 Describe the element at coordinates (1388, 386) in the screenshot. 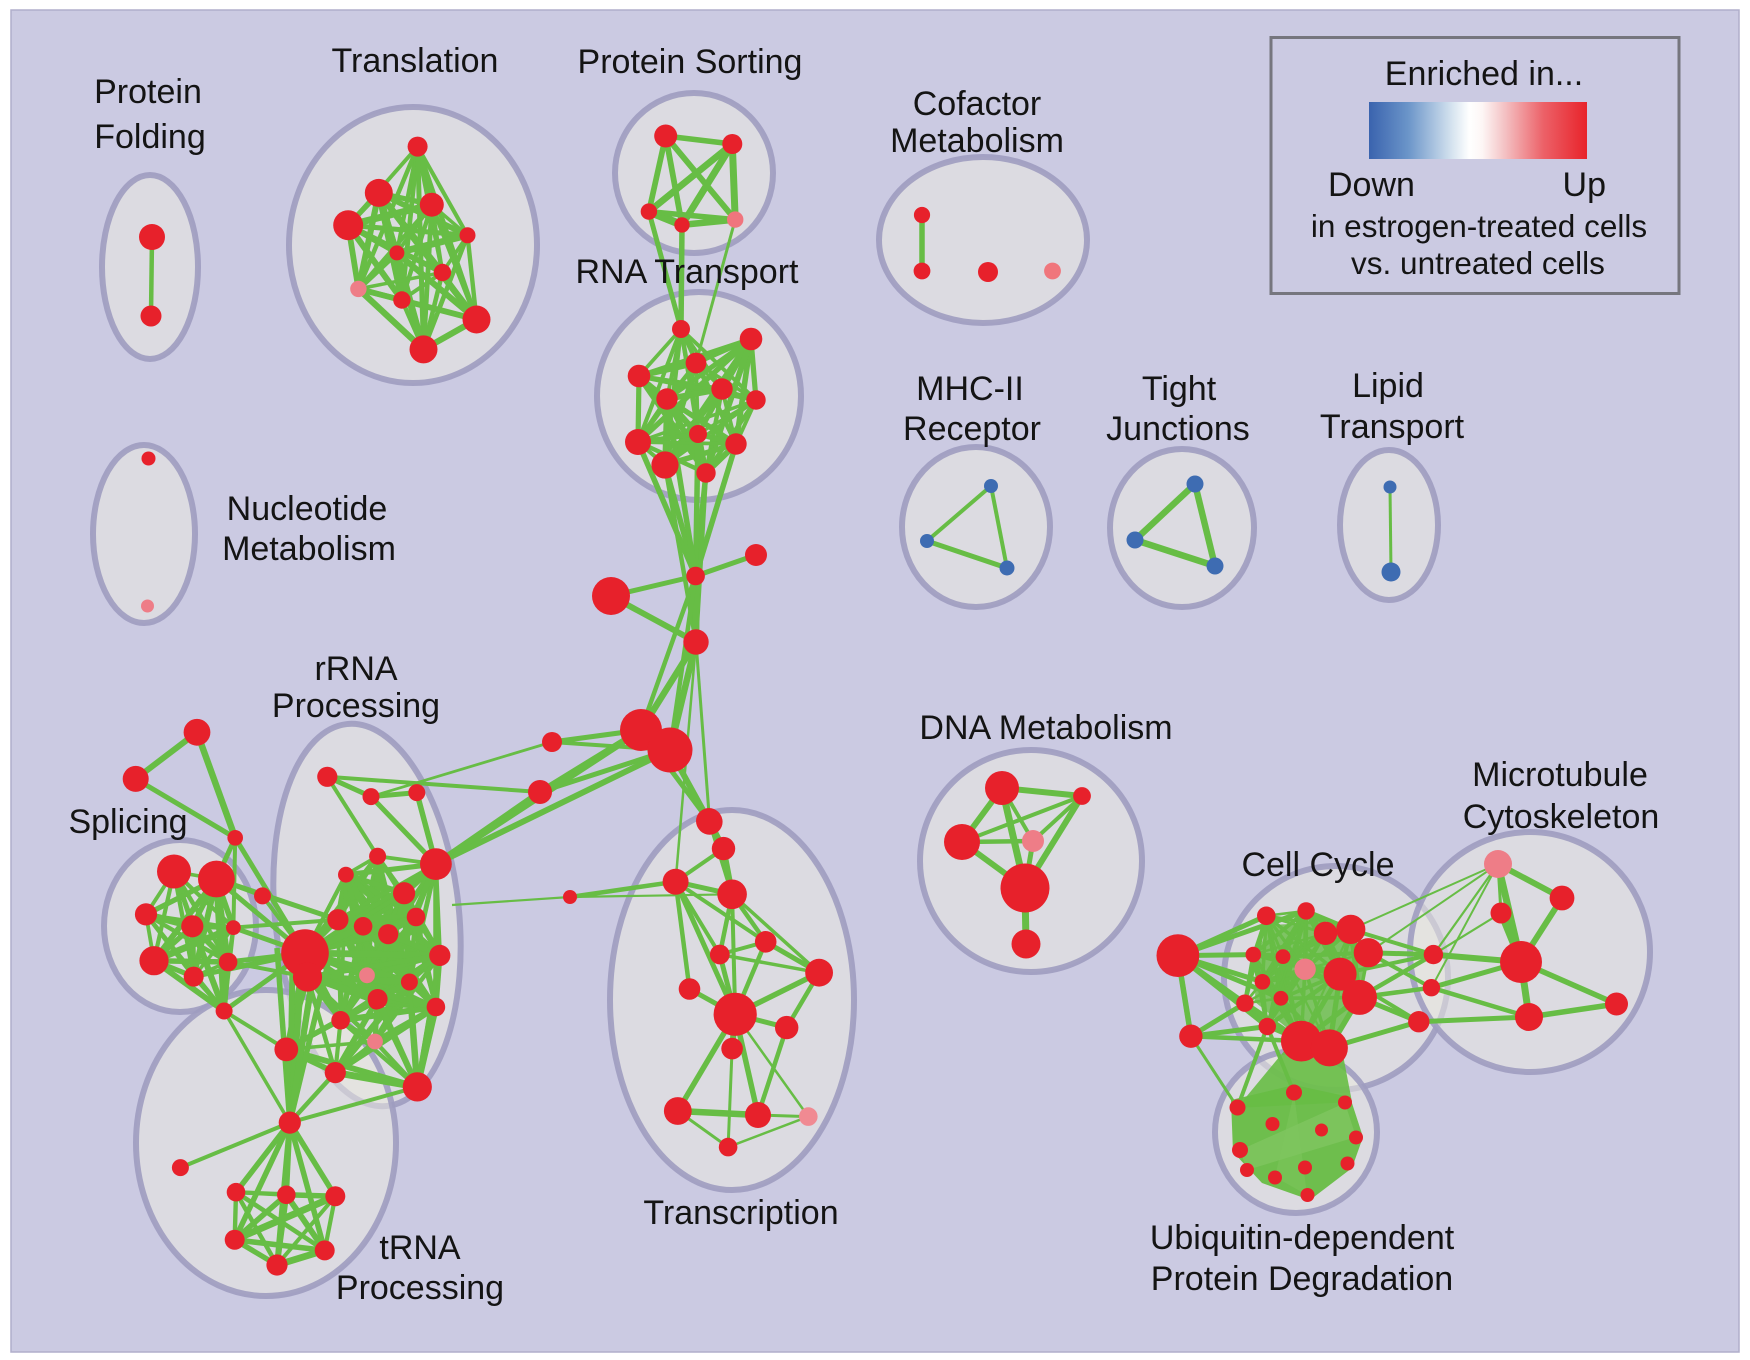

I see `svg-text: Lipid` at that location.